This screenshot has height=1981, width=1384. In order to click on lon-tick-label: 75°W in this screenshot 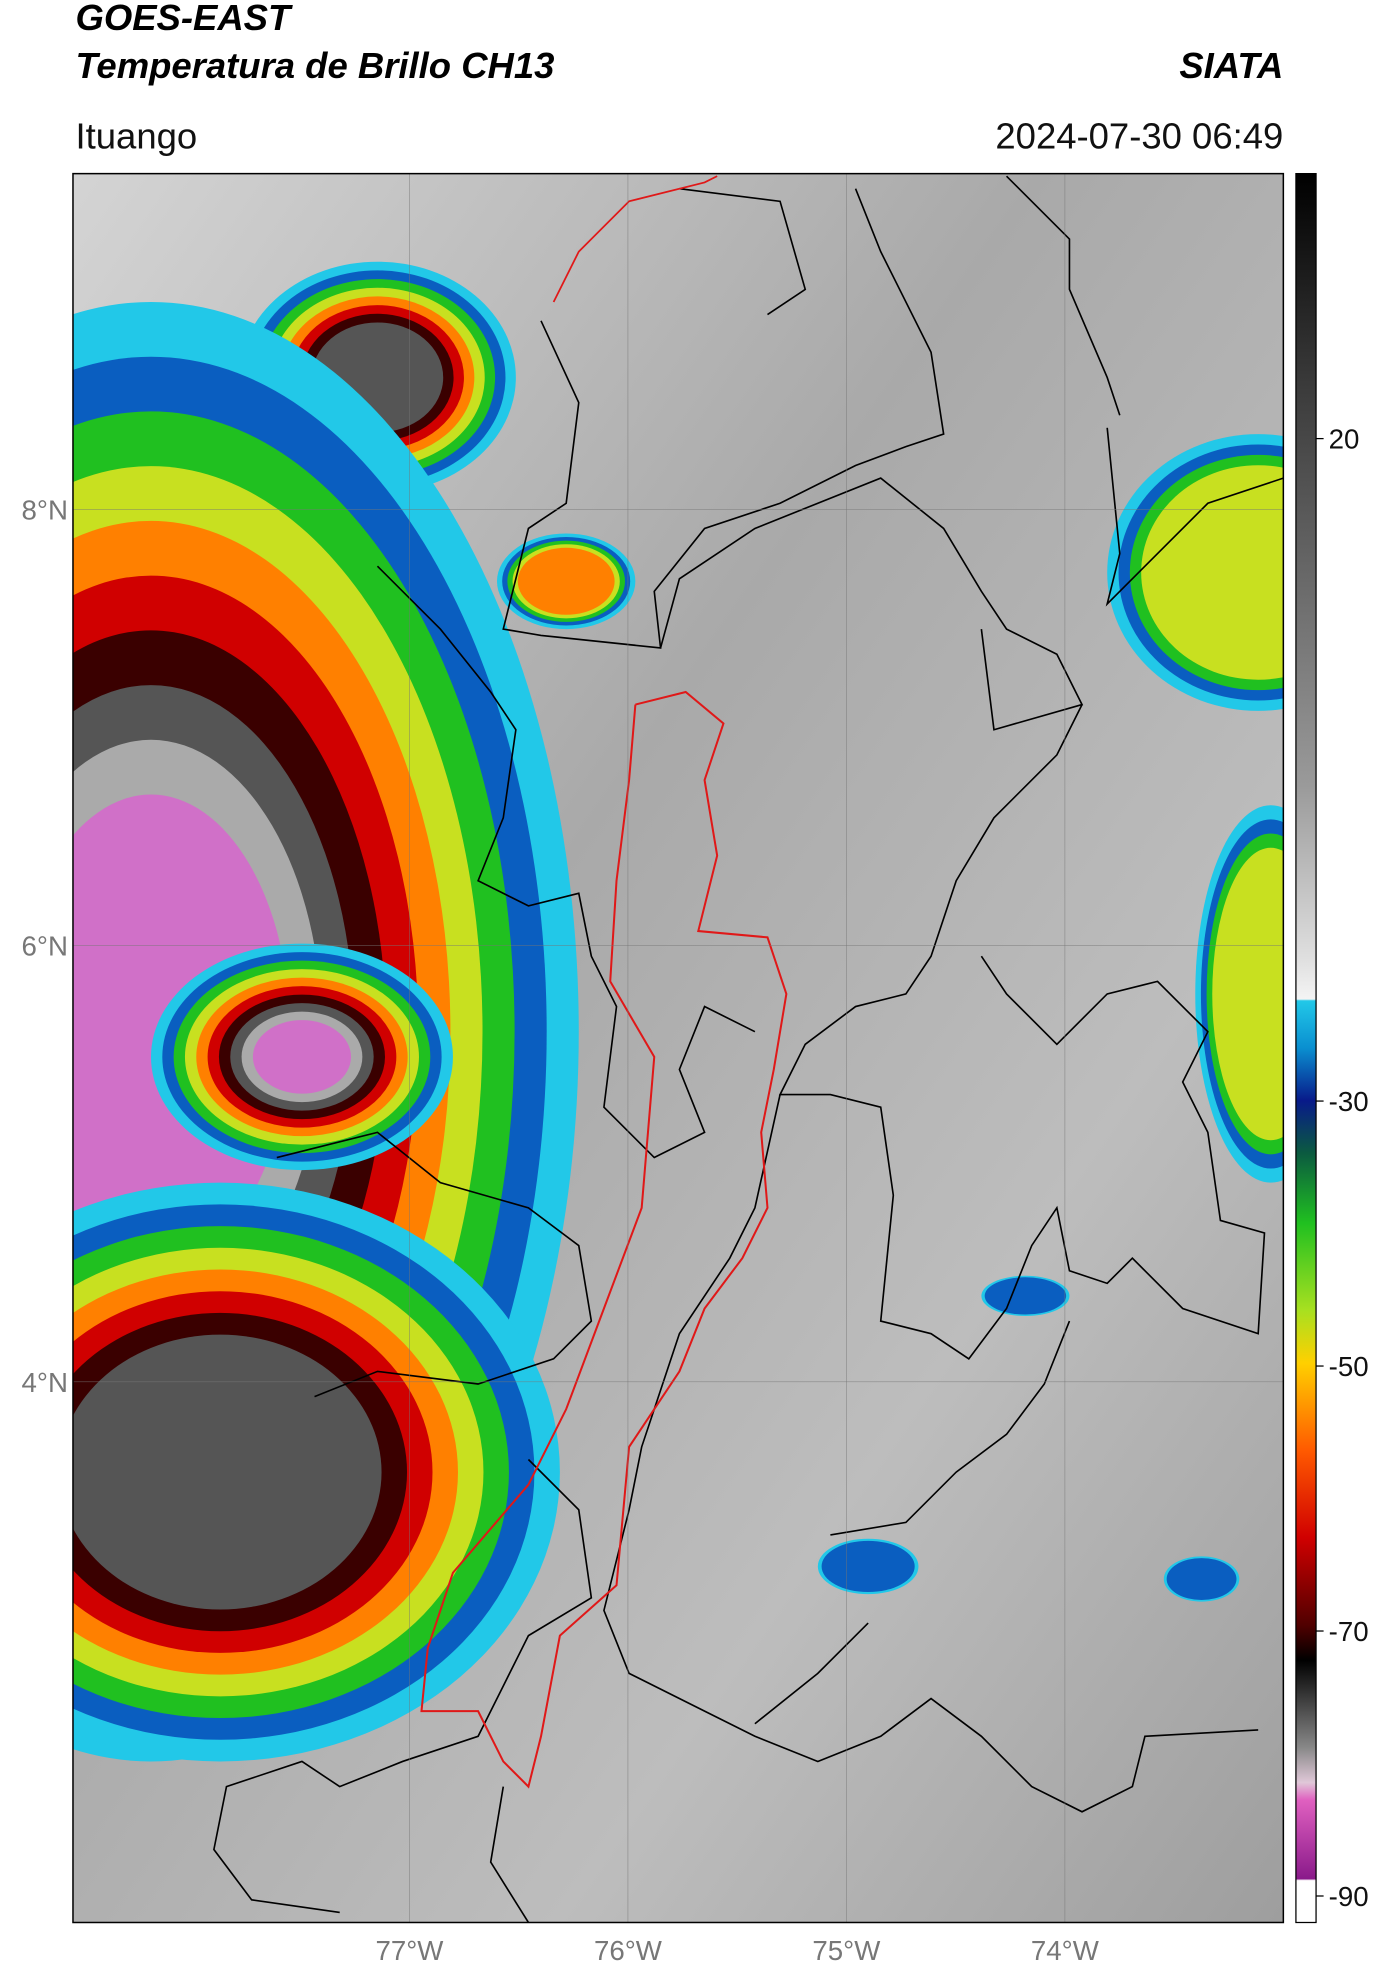, I will do `click(846, 1950)`.